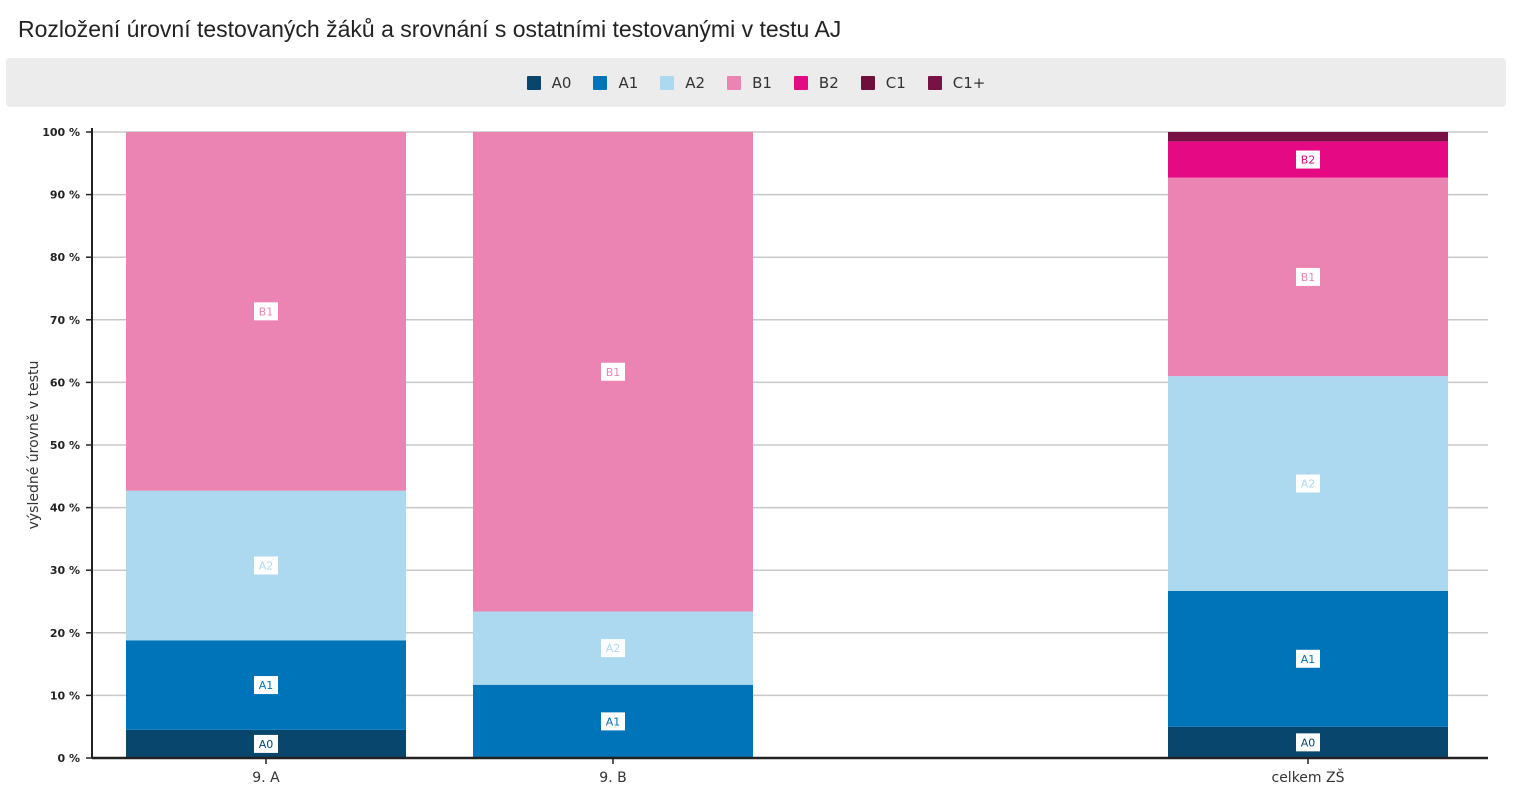 The height and width of the screenshot is (808, 1531). I want to click on legend-item-b1: B1, so click(749, 83).